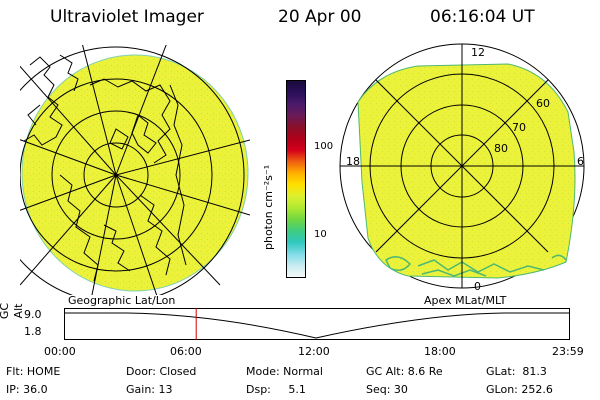 The height and width of the screenshot is (400, 600). Describe the element at coordinates (122, 300) in the screenshot. I see `geographic-caption: Geographic Lat/Lon` at that location.